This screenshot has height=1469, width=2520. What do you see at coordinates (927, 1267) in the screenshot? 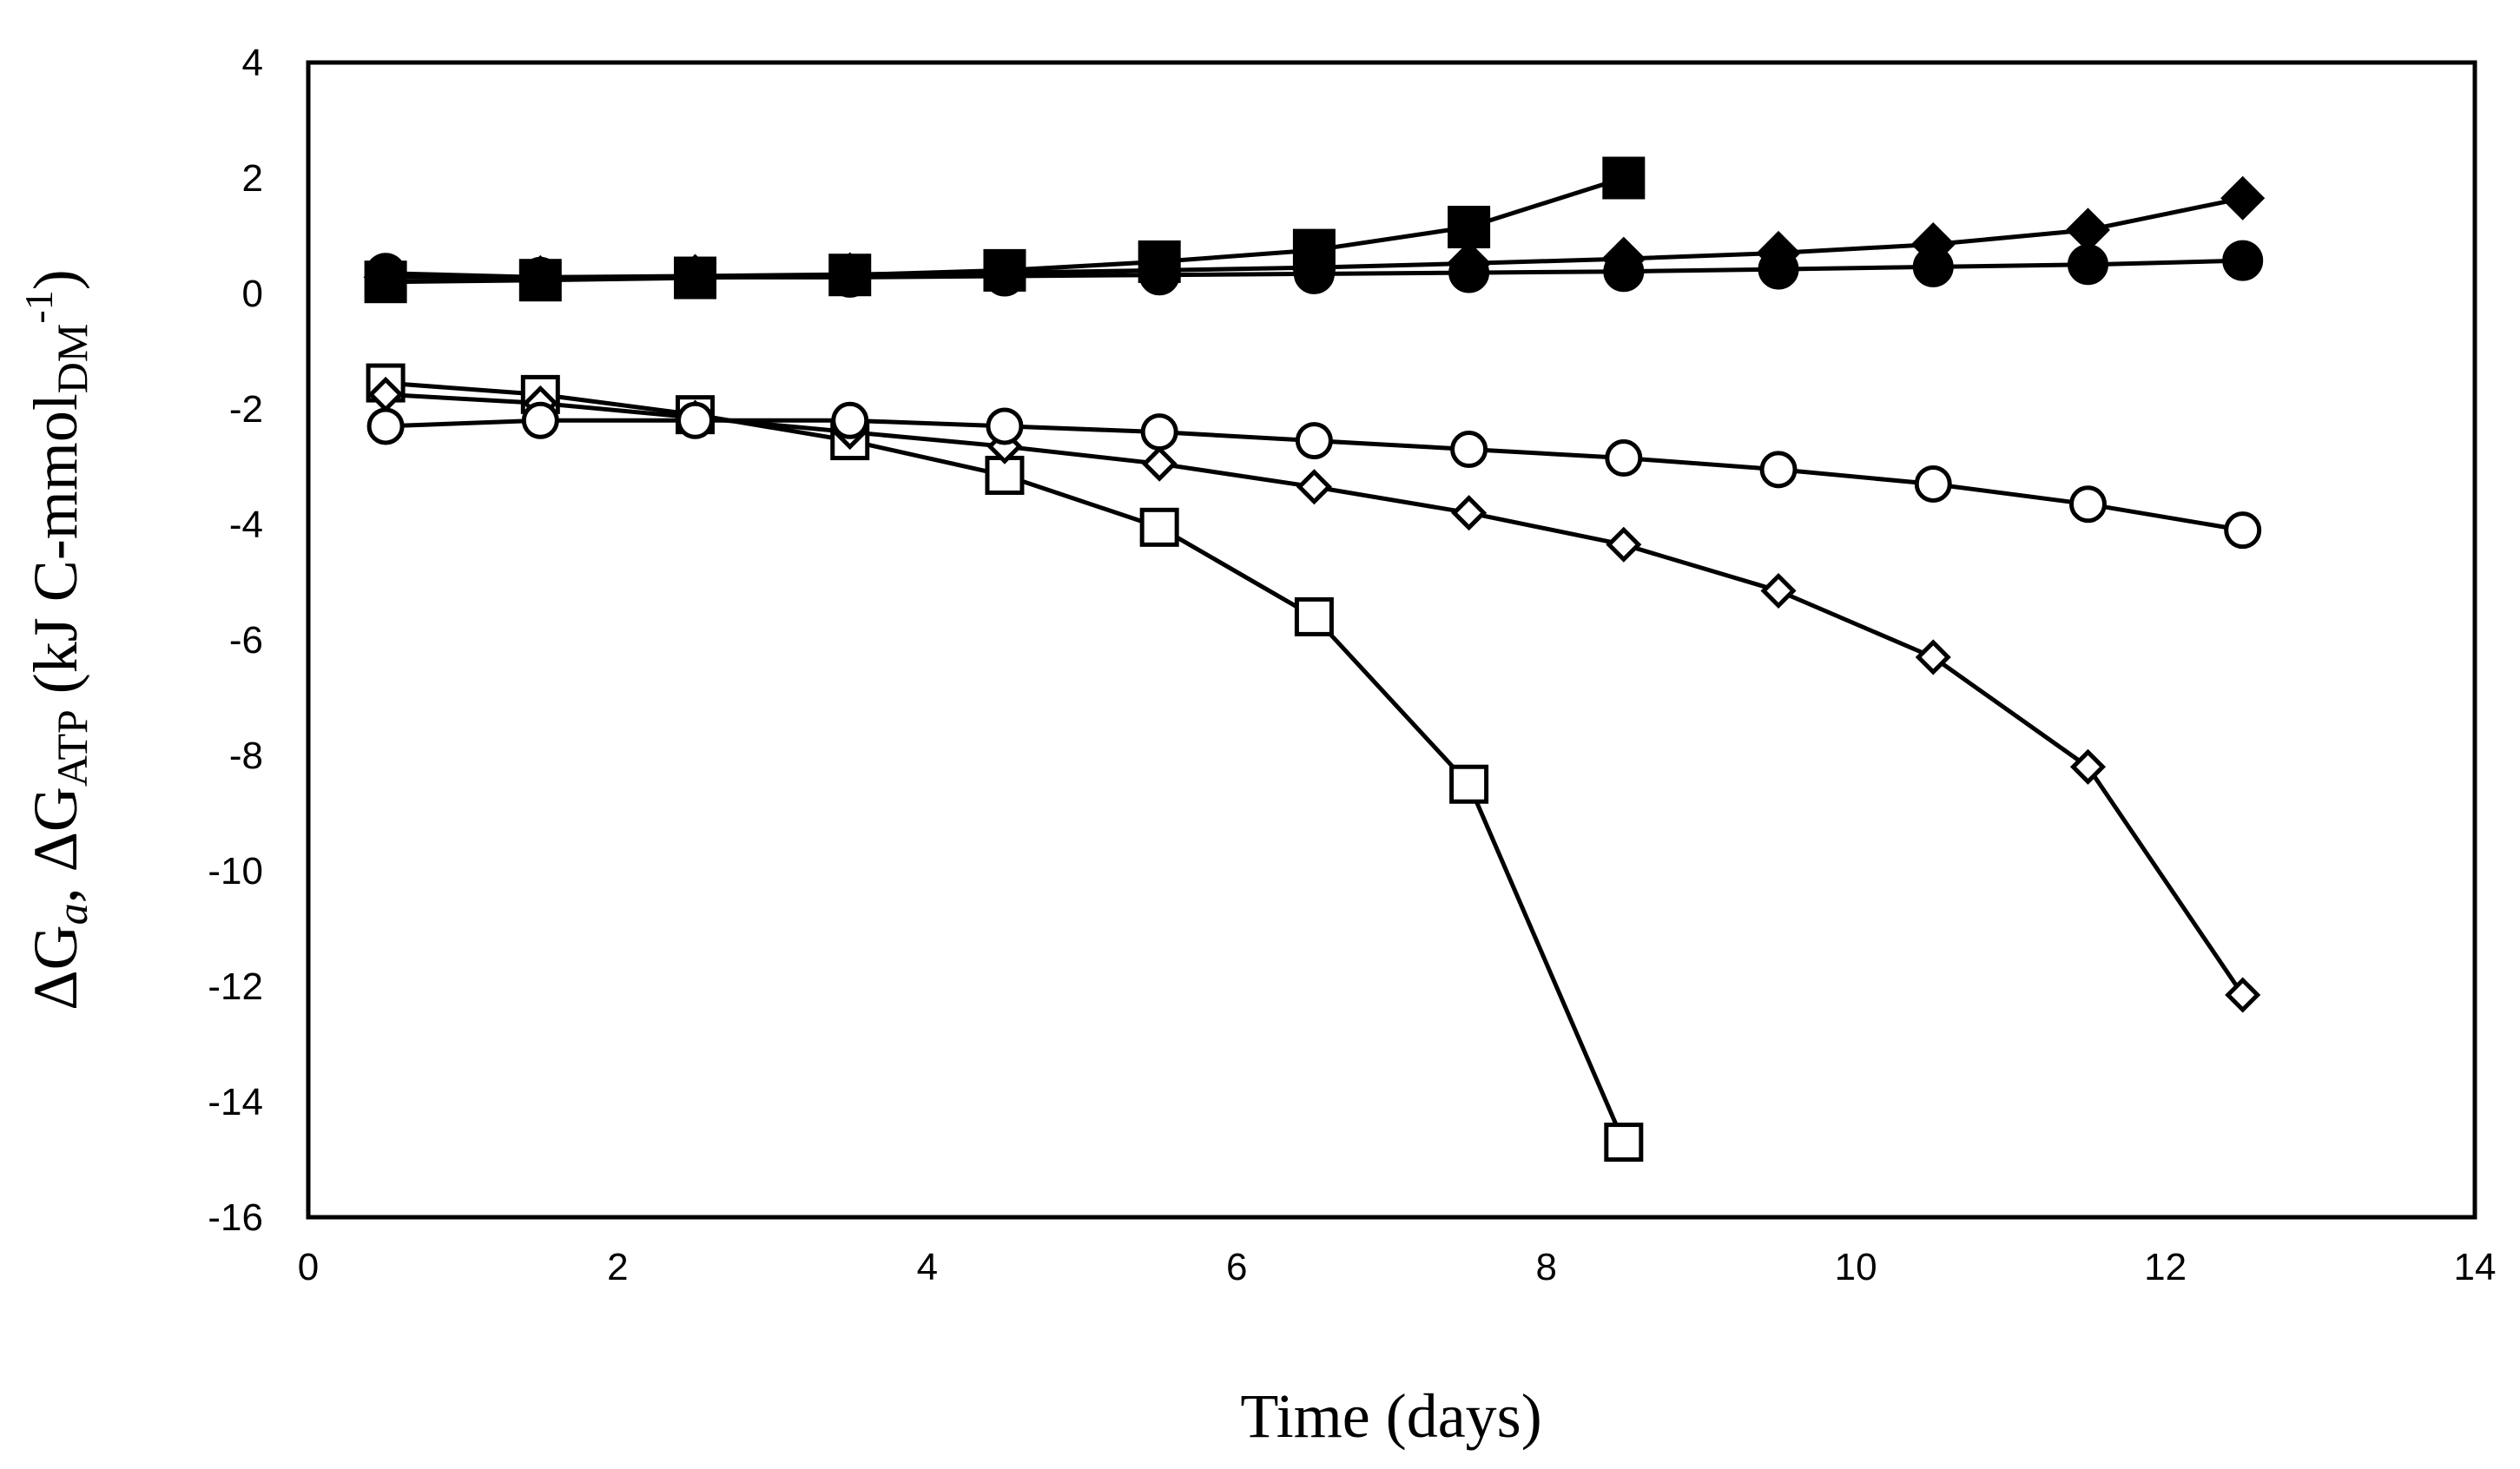
I see `x-tick-label: 4` at bounding box center [927, 1267].